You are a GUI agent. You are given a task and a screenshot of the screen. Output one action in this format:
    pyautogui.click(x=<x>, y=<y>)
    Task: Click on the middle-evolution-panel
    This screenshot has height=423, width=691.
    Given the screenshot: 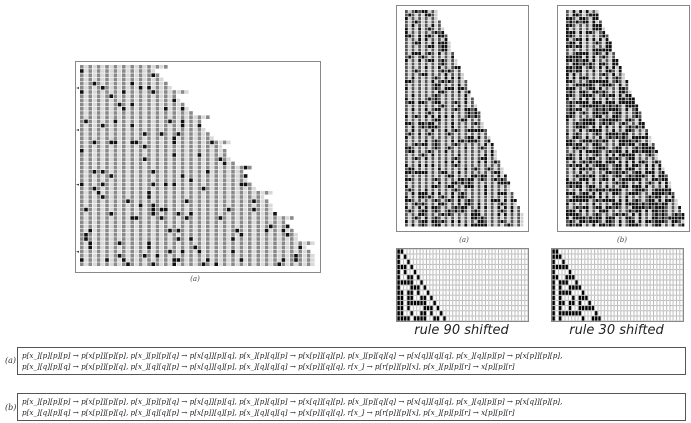 What is the action you would take?
    pyautogui.click(x=462, y=118)
    